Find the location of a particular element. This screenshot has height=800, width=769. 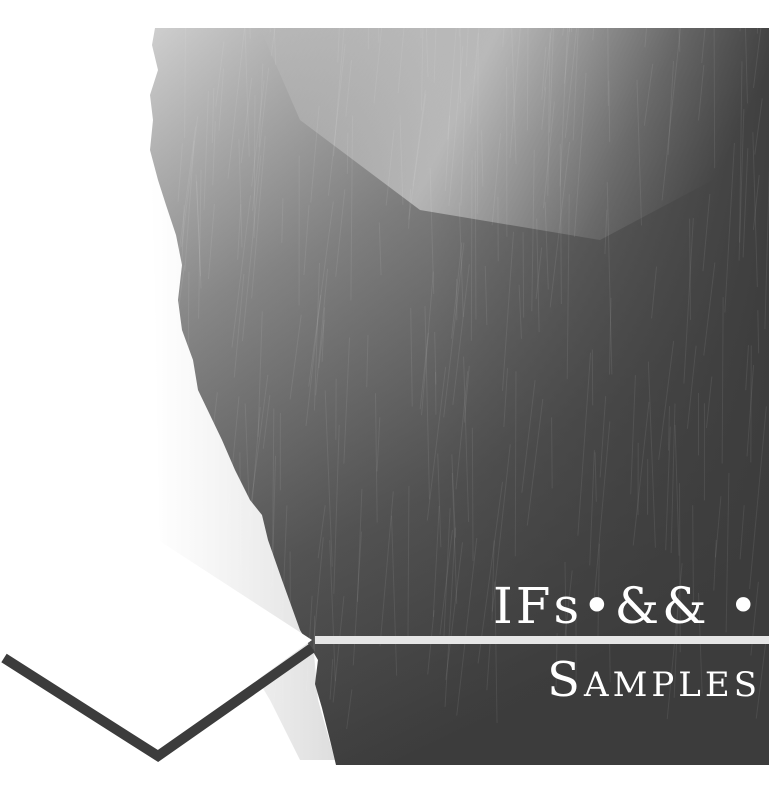

title-line-2: Samples is located at coordinates (654, 680).